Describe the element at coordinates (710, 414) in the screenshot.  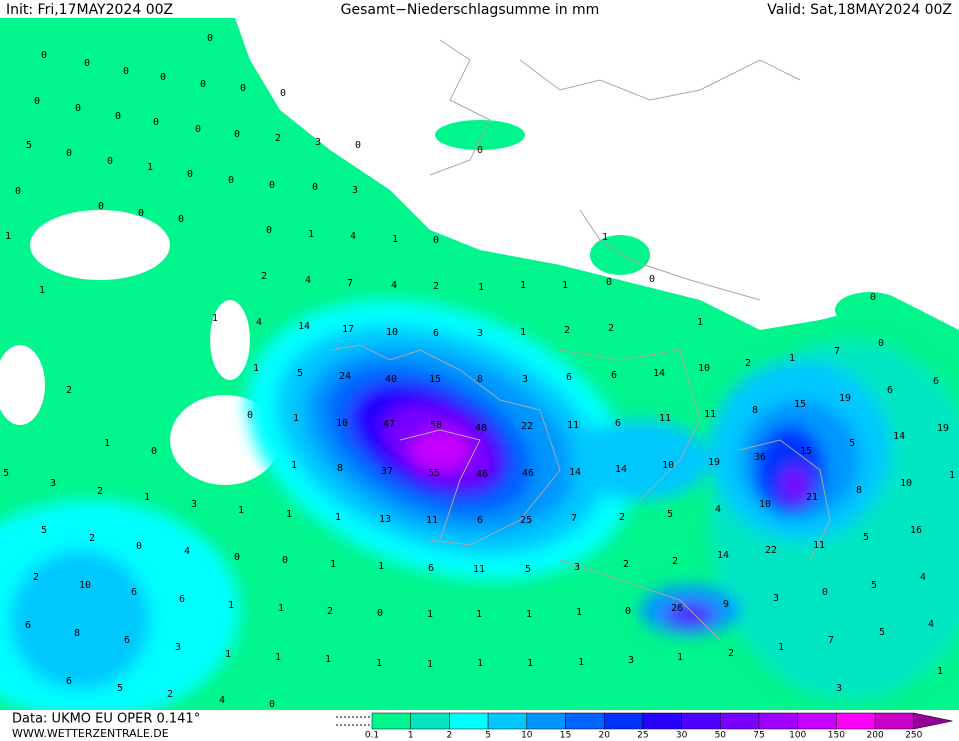
I see `precip-label: 11` at that location.